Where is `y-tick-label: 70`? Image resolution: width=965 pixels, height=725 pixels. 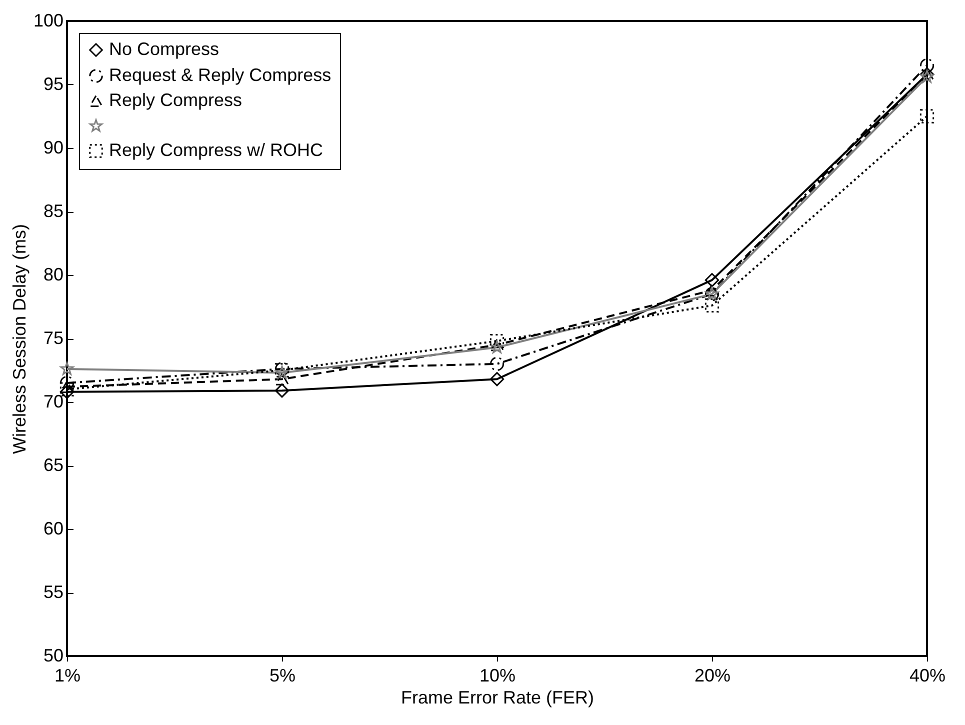 y-tick-label: 70 is located at coordinates (53, 402).